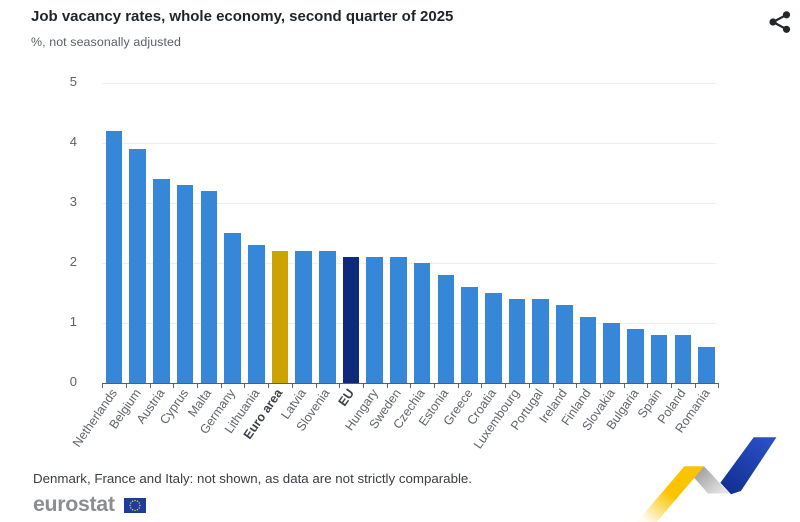  I want to click on bar-bulgaria, so click(635, 356).